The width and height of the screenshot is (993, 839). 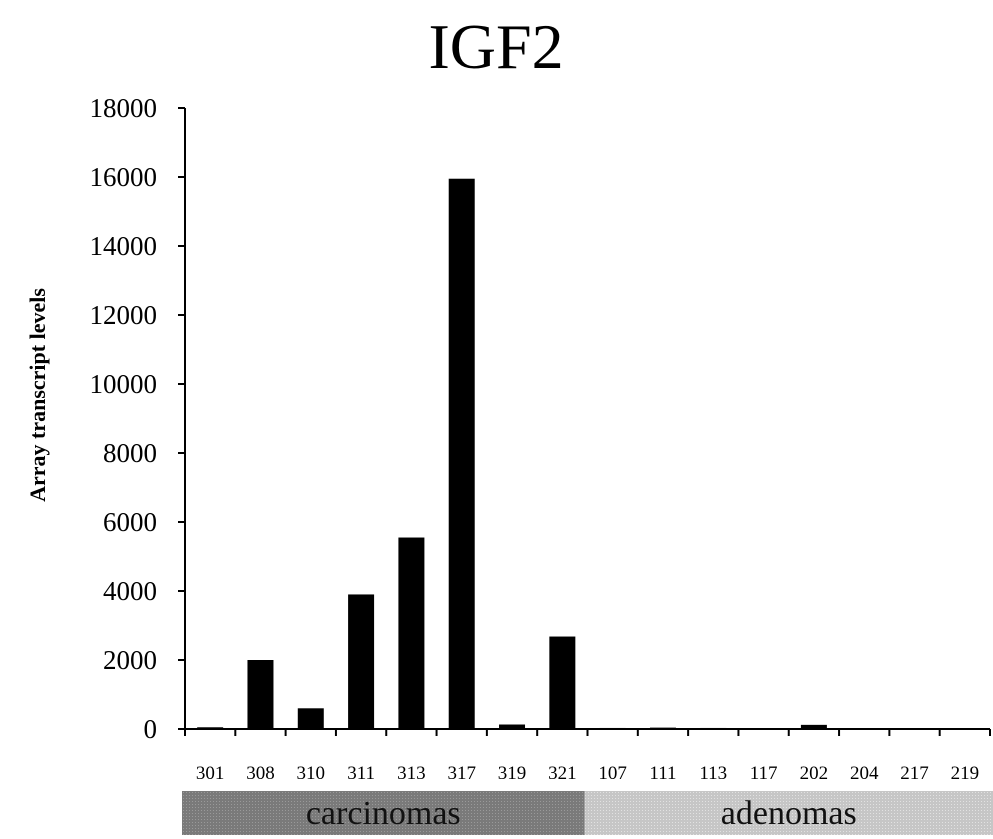 I want to click on group-label-carcinomas: carcinomas, so click(x=383, y=813).